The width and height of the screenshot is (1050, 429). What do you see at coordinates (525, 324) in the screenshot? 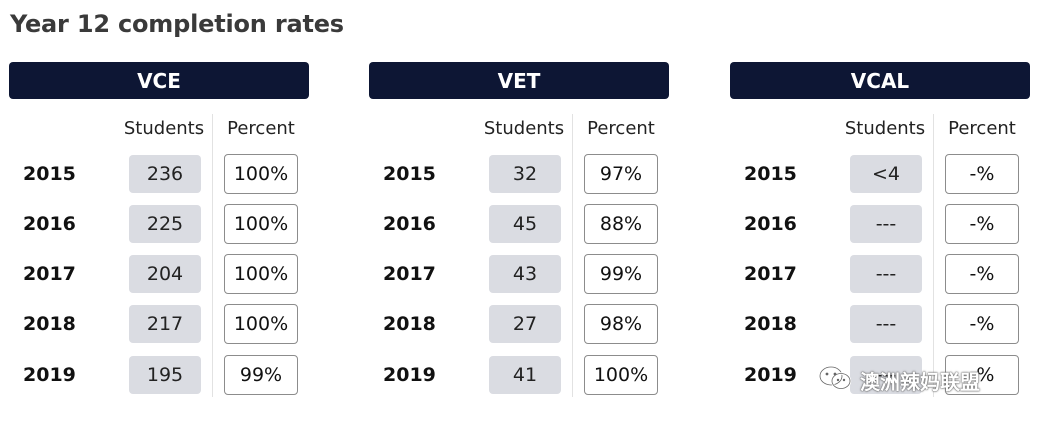
I see `students-value: 27` at bounding box center [525, 324].